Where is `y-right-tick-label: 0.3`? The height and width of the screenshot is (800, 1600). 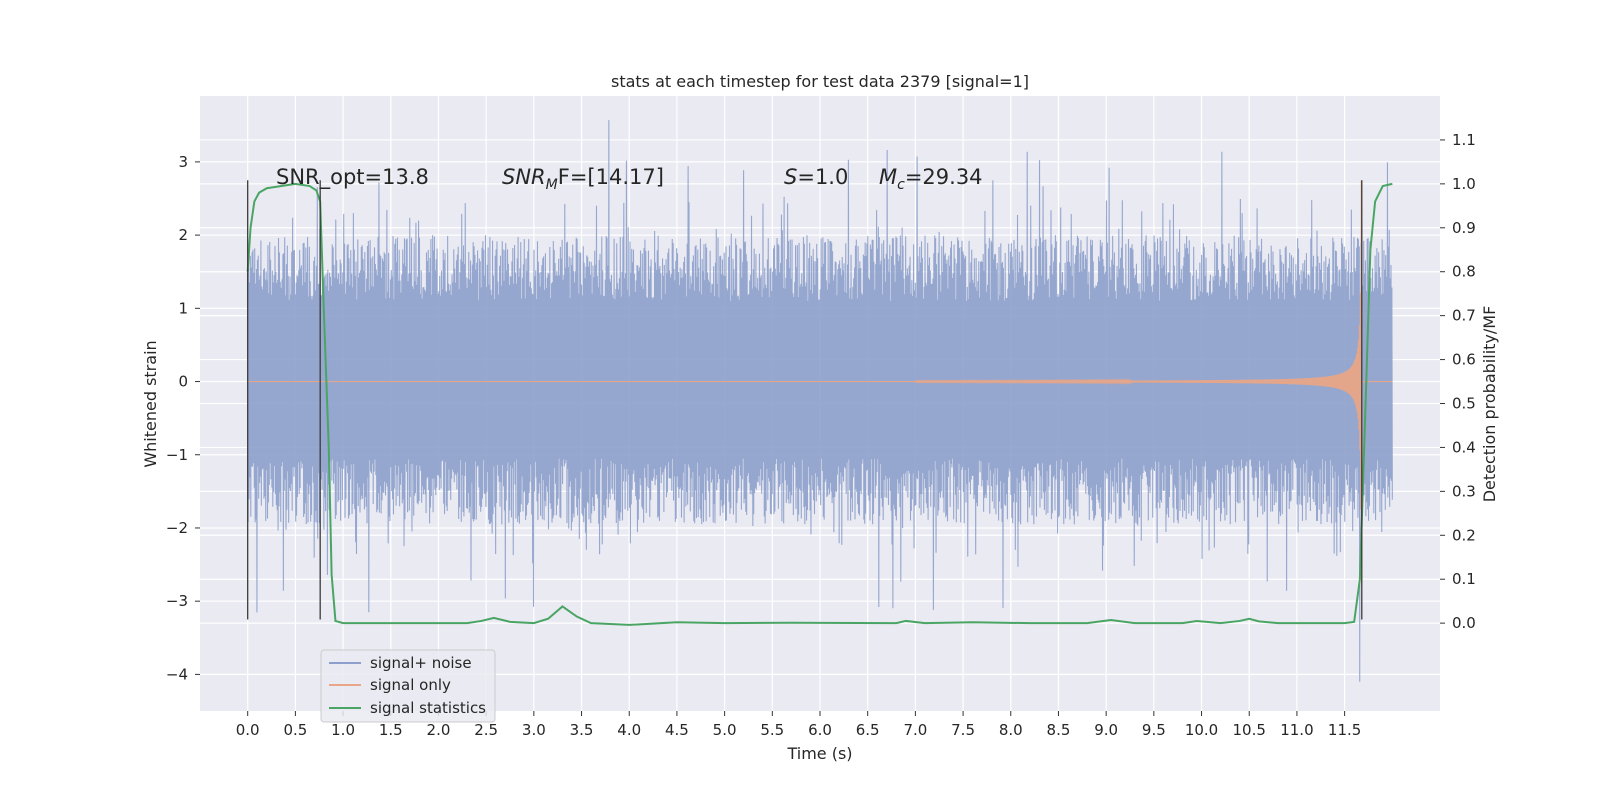
y-right-tick-label: 0.3 is located at coordinates (1464, 491).